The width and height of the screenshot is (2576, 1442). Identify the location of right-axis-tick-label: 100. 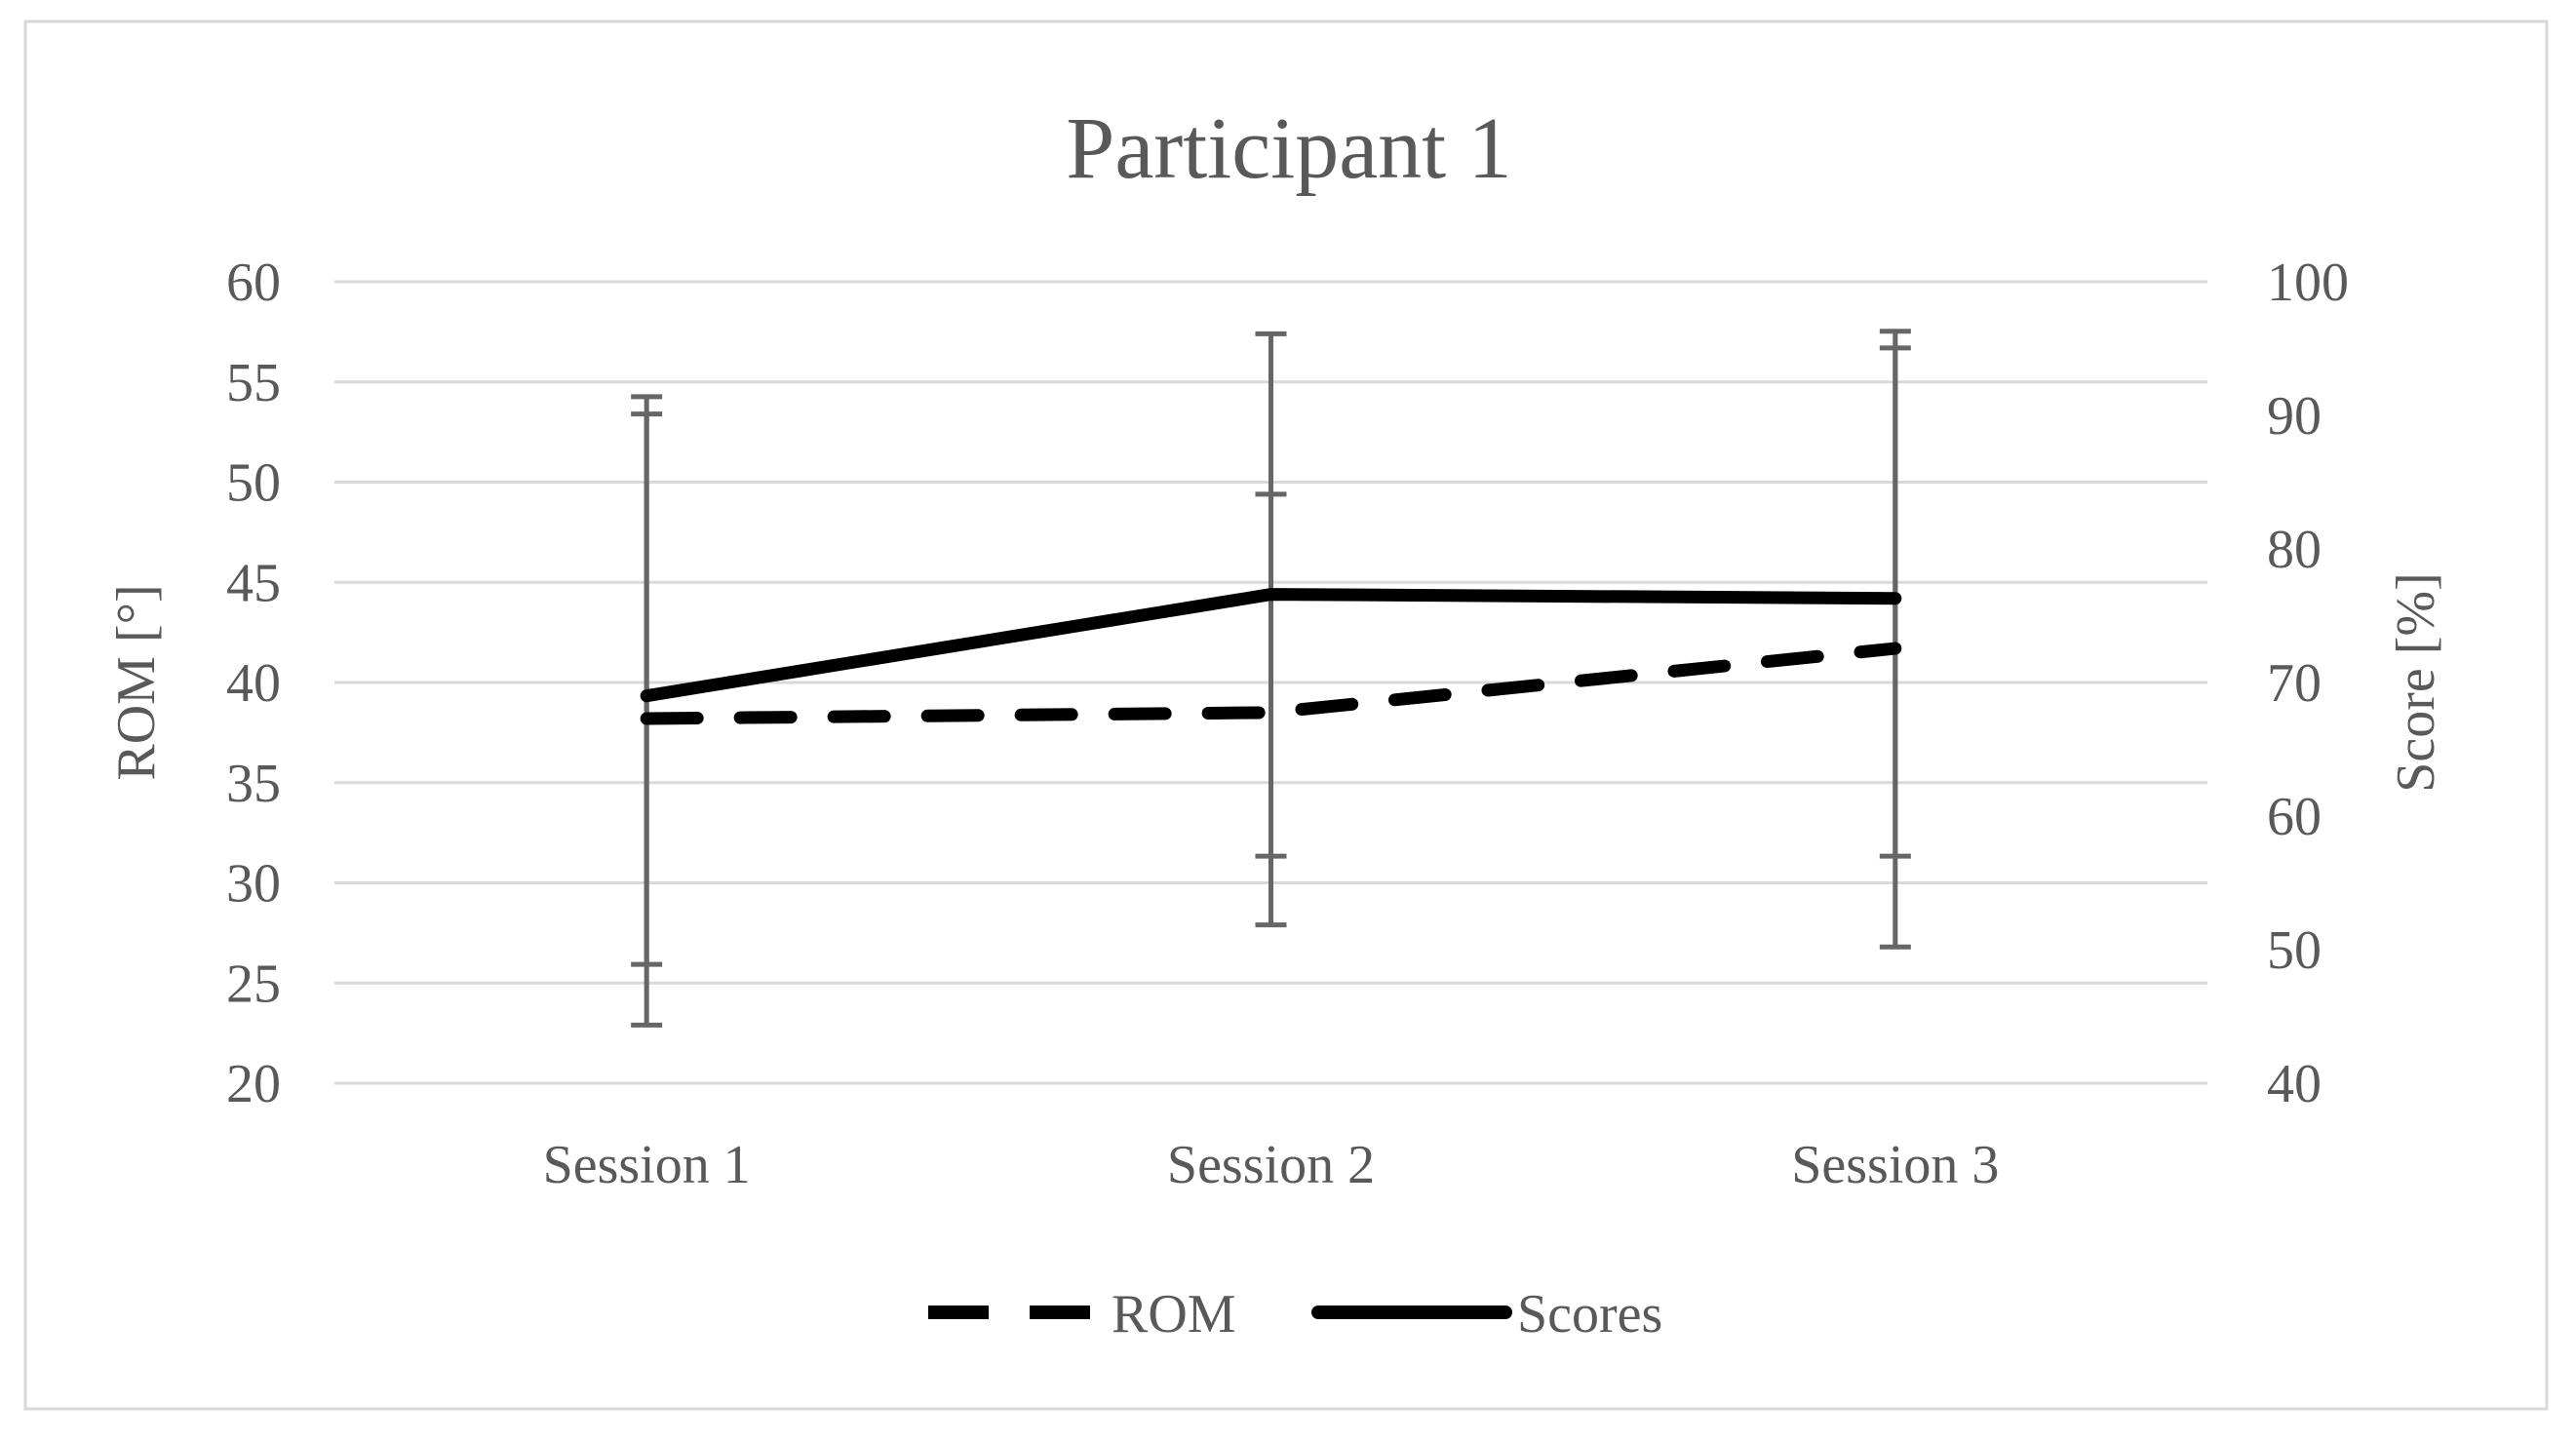
(2308, 283).